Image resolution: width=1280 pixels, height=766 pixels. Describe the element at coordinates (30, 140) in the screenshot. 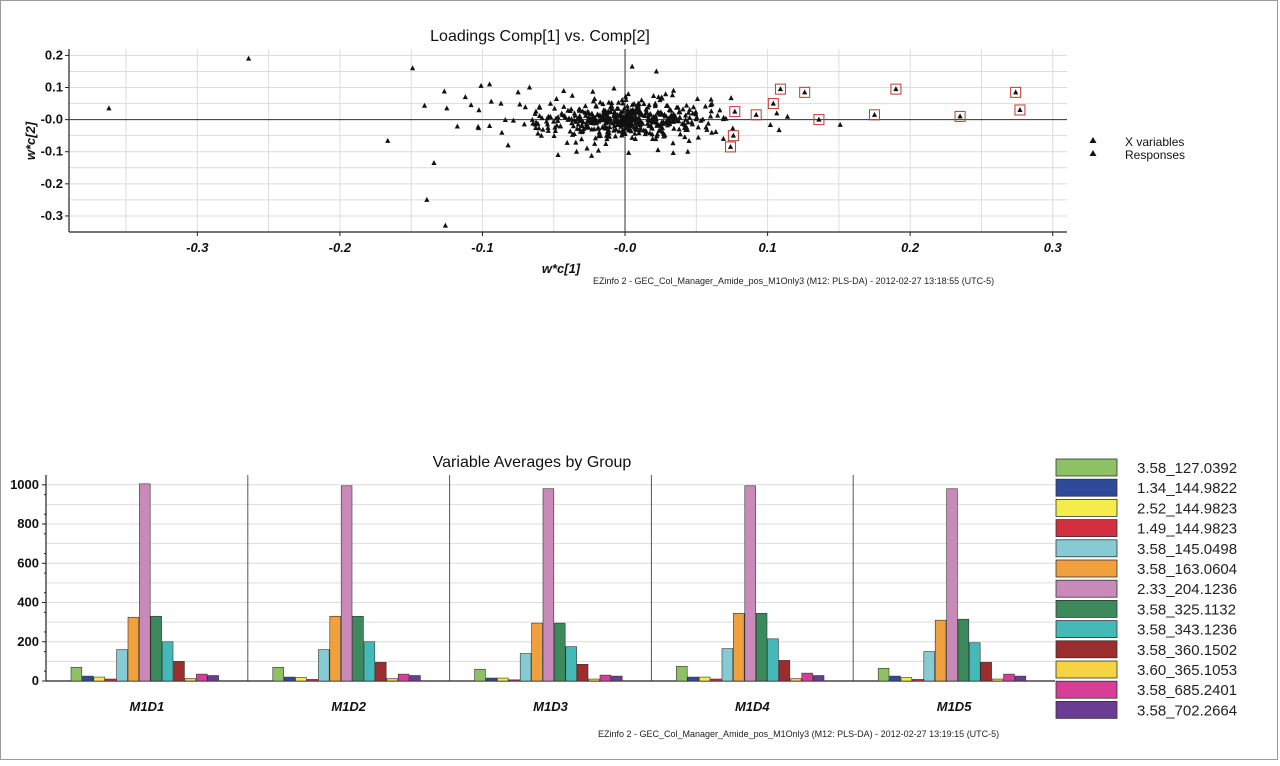

I see `scatter-y-axis-label: w*c[2]` at that location.